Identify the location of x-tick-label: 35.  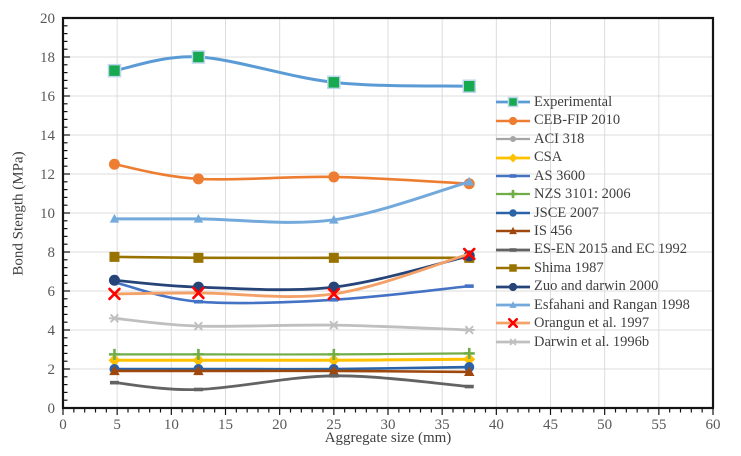
(442, 425).